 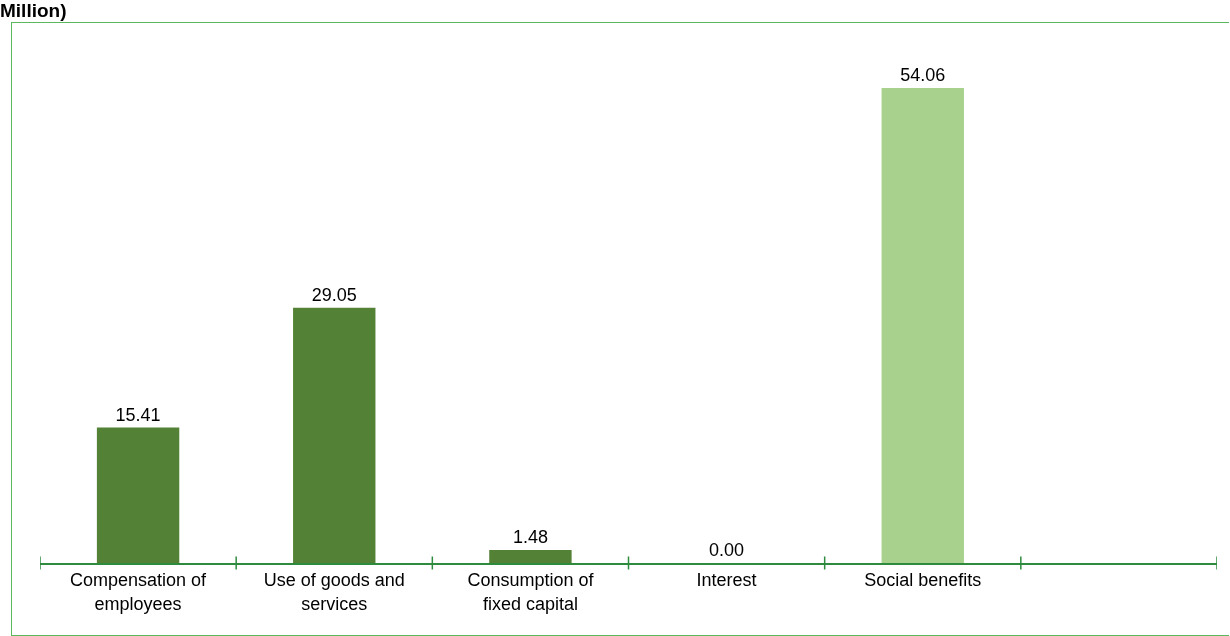 What do you see at coordinates (530, 537) in the screenshot?
I see `data-label: 1.48` at bounding box center [530, 537].